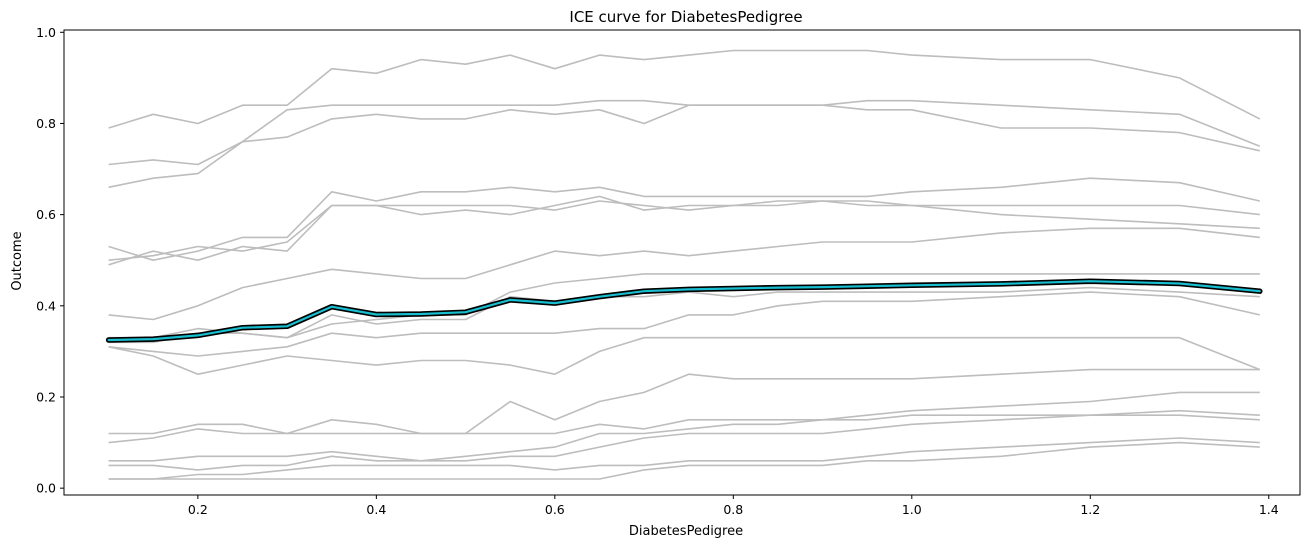  Describe the element at coordinates (46, 396) in the screenshot. I see `y-tick-label: 0.2` at that location.